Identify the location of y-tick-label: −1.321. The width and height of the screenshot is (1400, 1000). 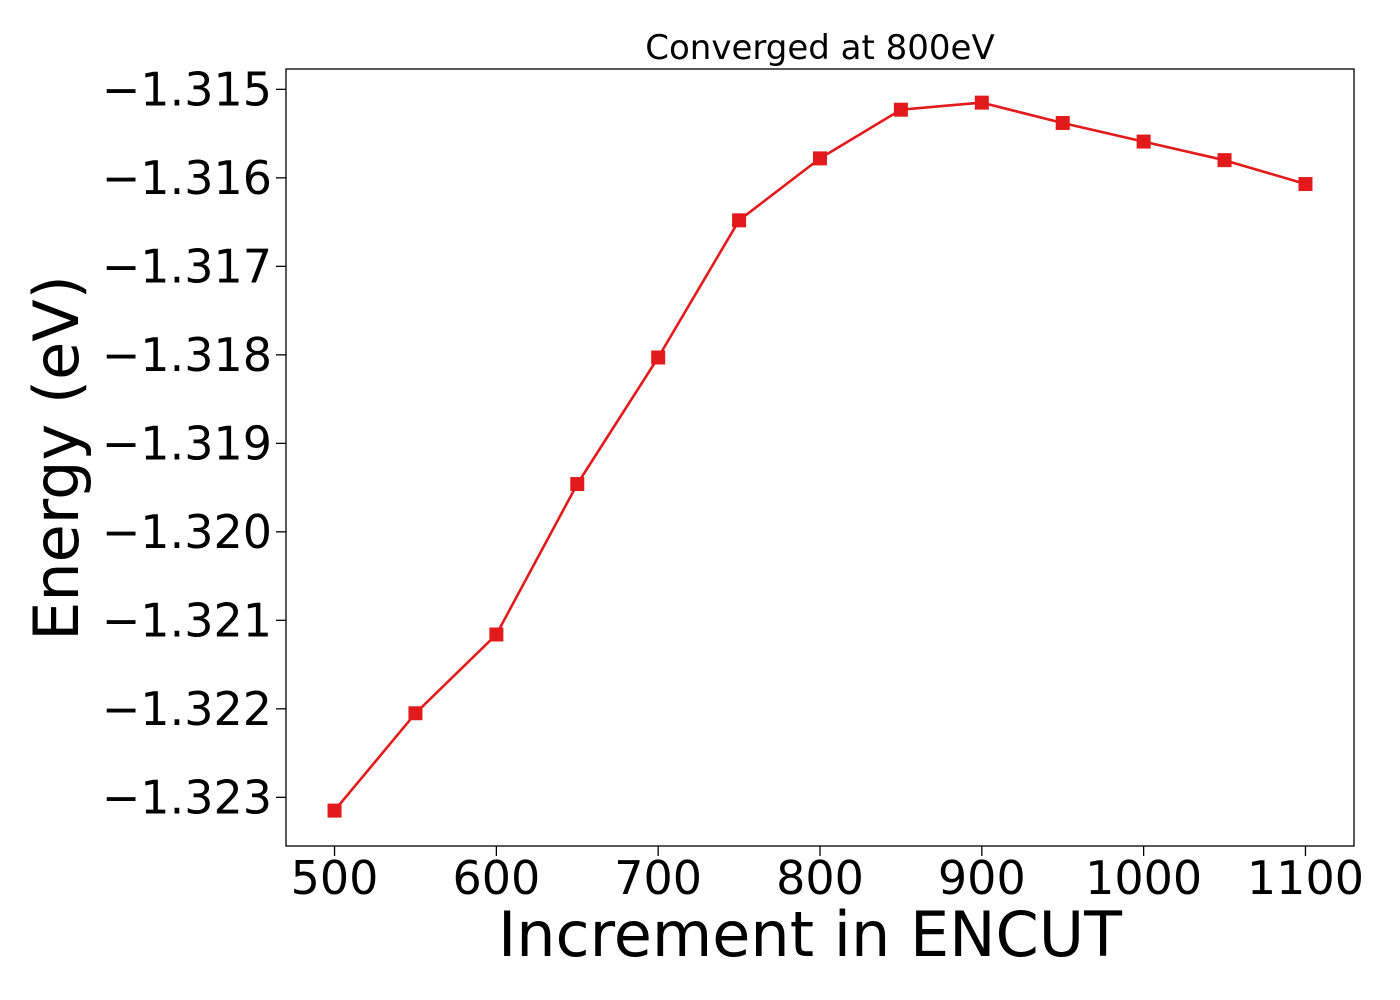
(187, 620).